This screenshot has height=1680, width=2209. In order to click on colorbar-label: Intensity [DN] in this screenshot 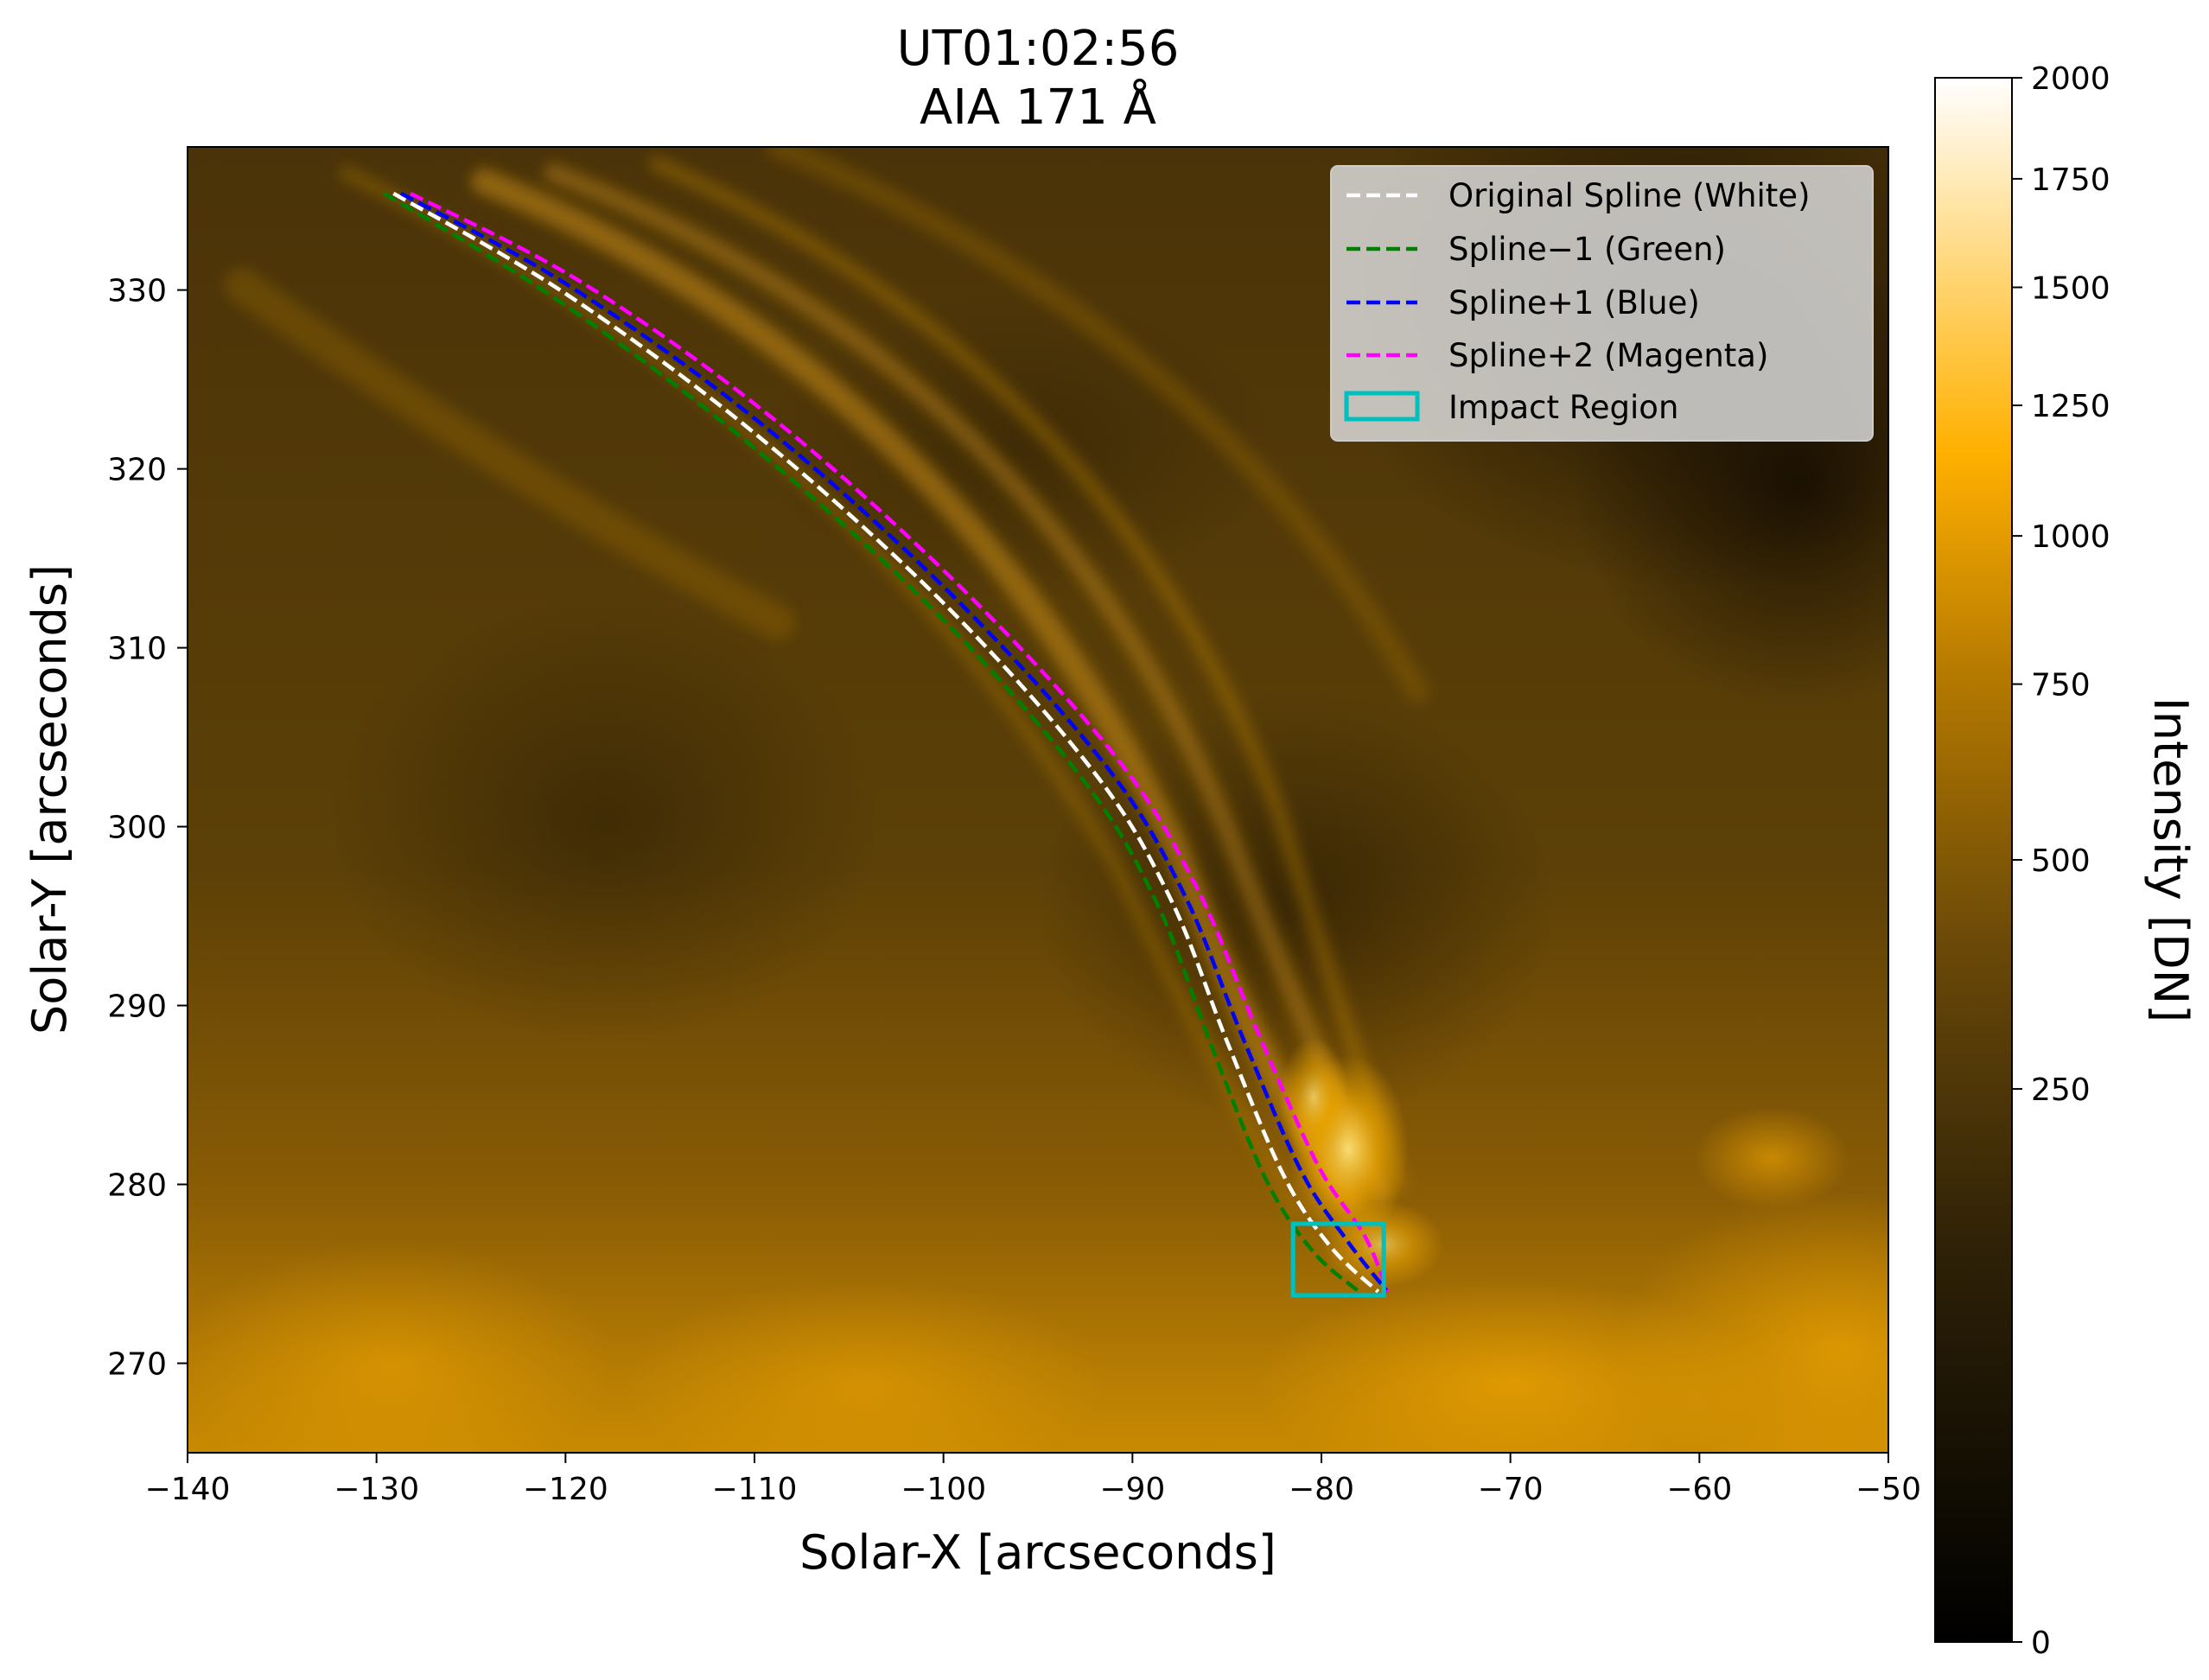, I will do `click(2170, 859)`.